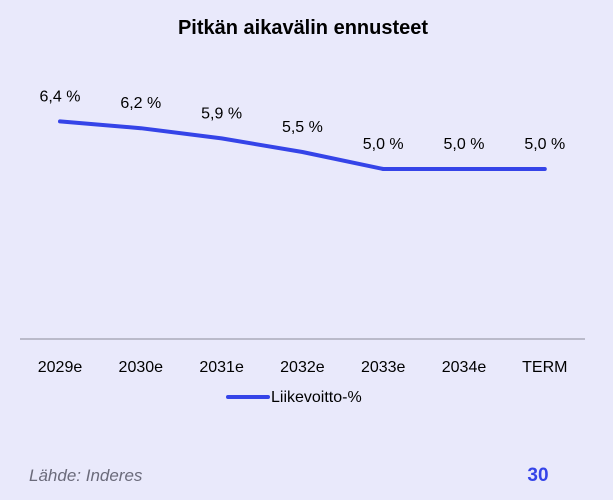 The image size is (613, 500). Describe the element at coordinates (302, 367) in the screenshot. I see `x-tick-label: 2032e` at that location.